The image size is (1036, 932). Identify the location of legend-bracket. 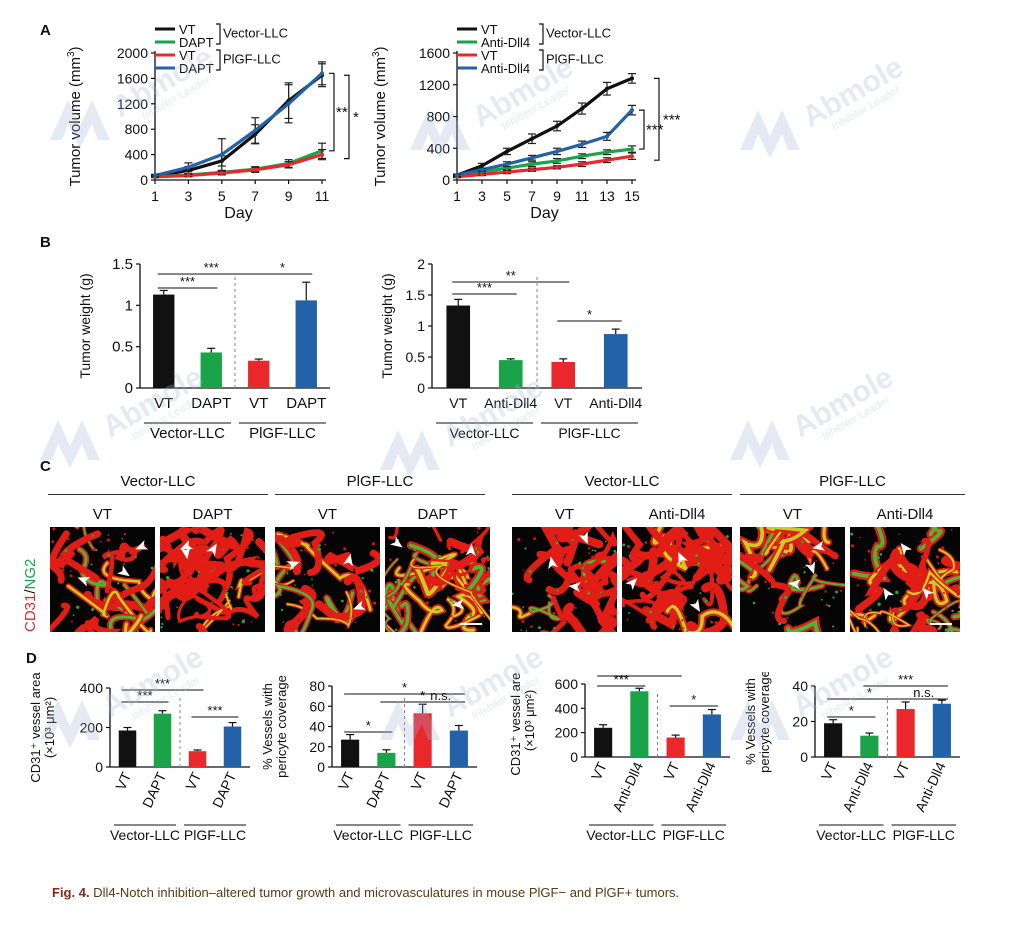
(541, 34).